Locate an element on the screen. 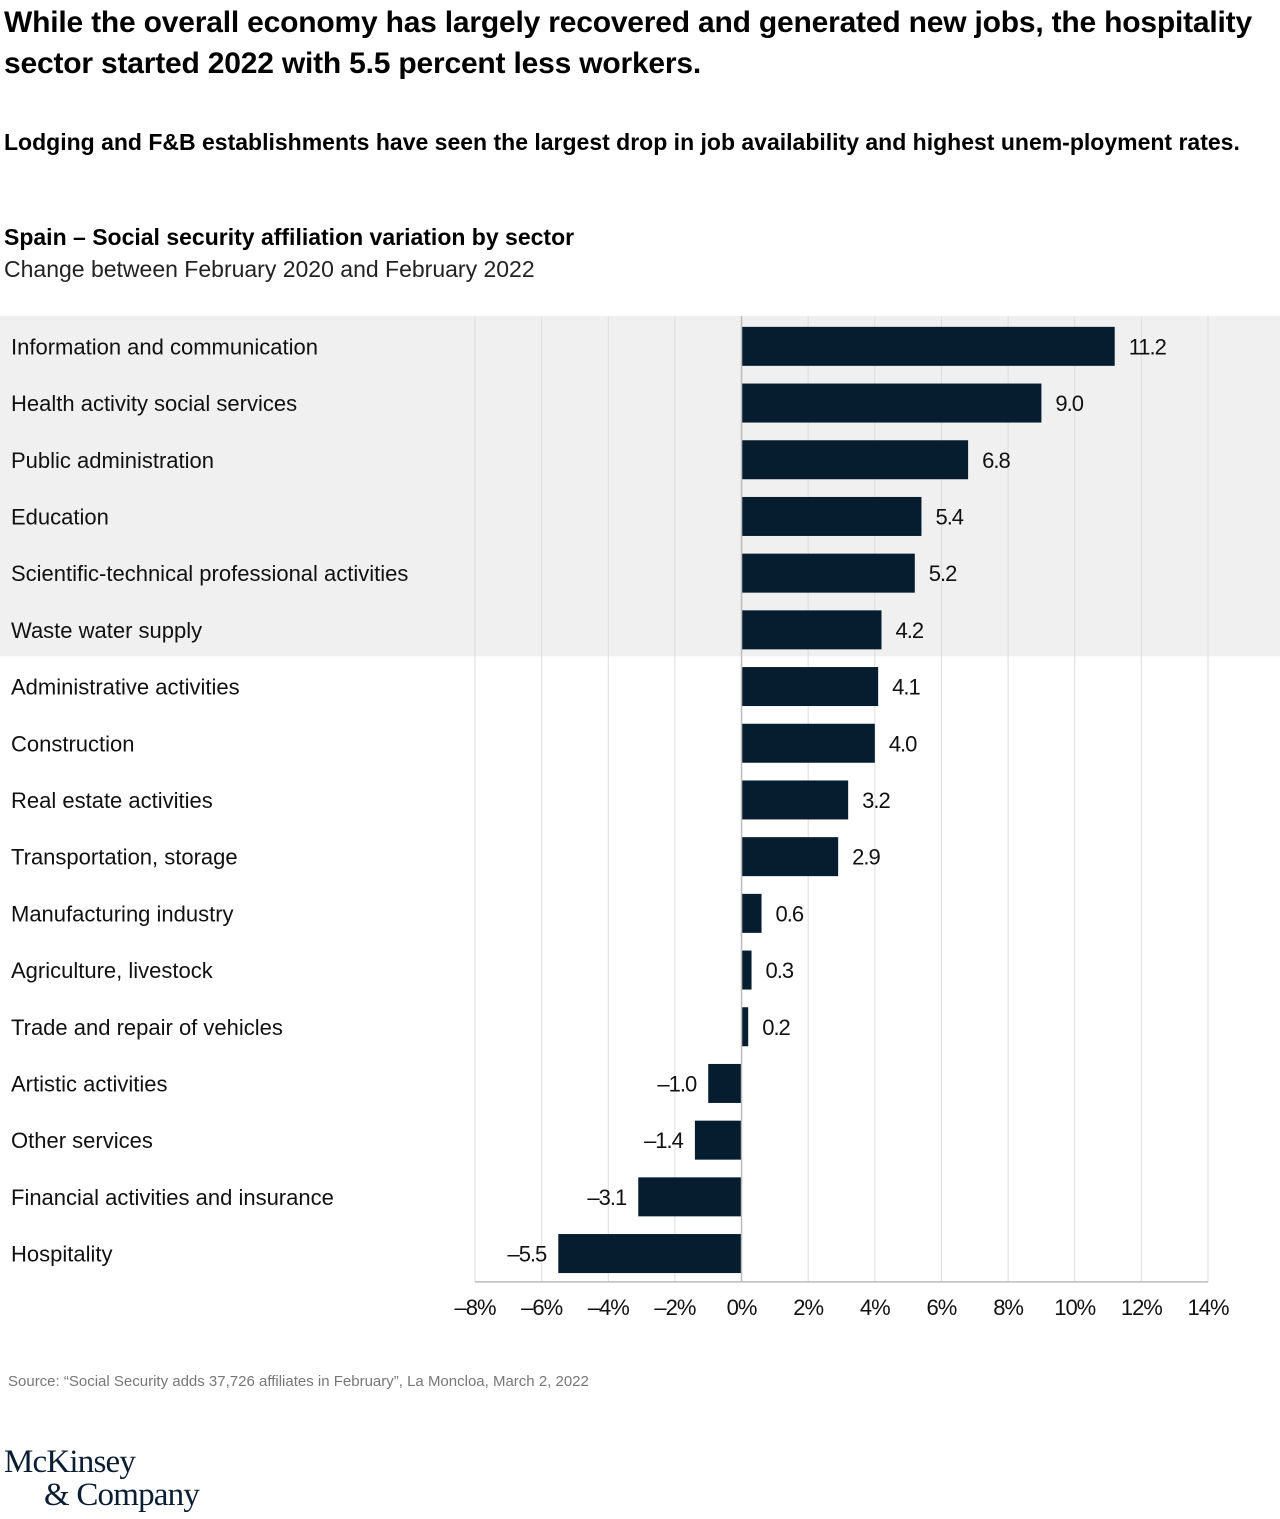 This screenshot has width=1280, height=1519. value-label: –1.0 is located at coordinates (677, 1083).